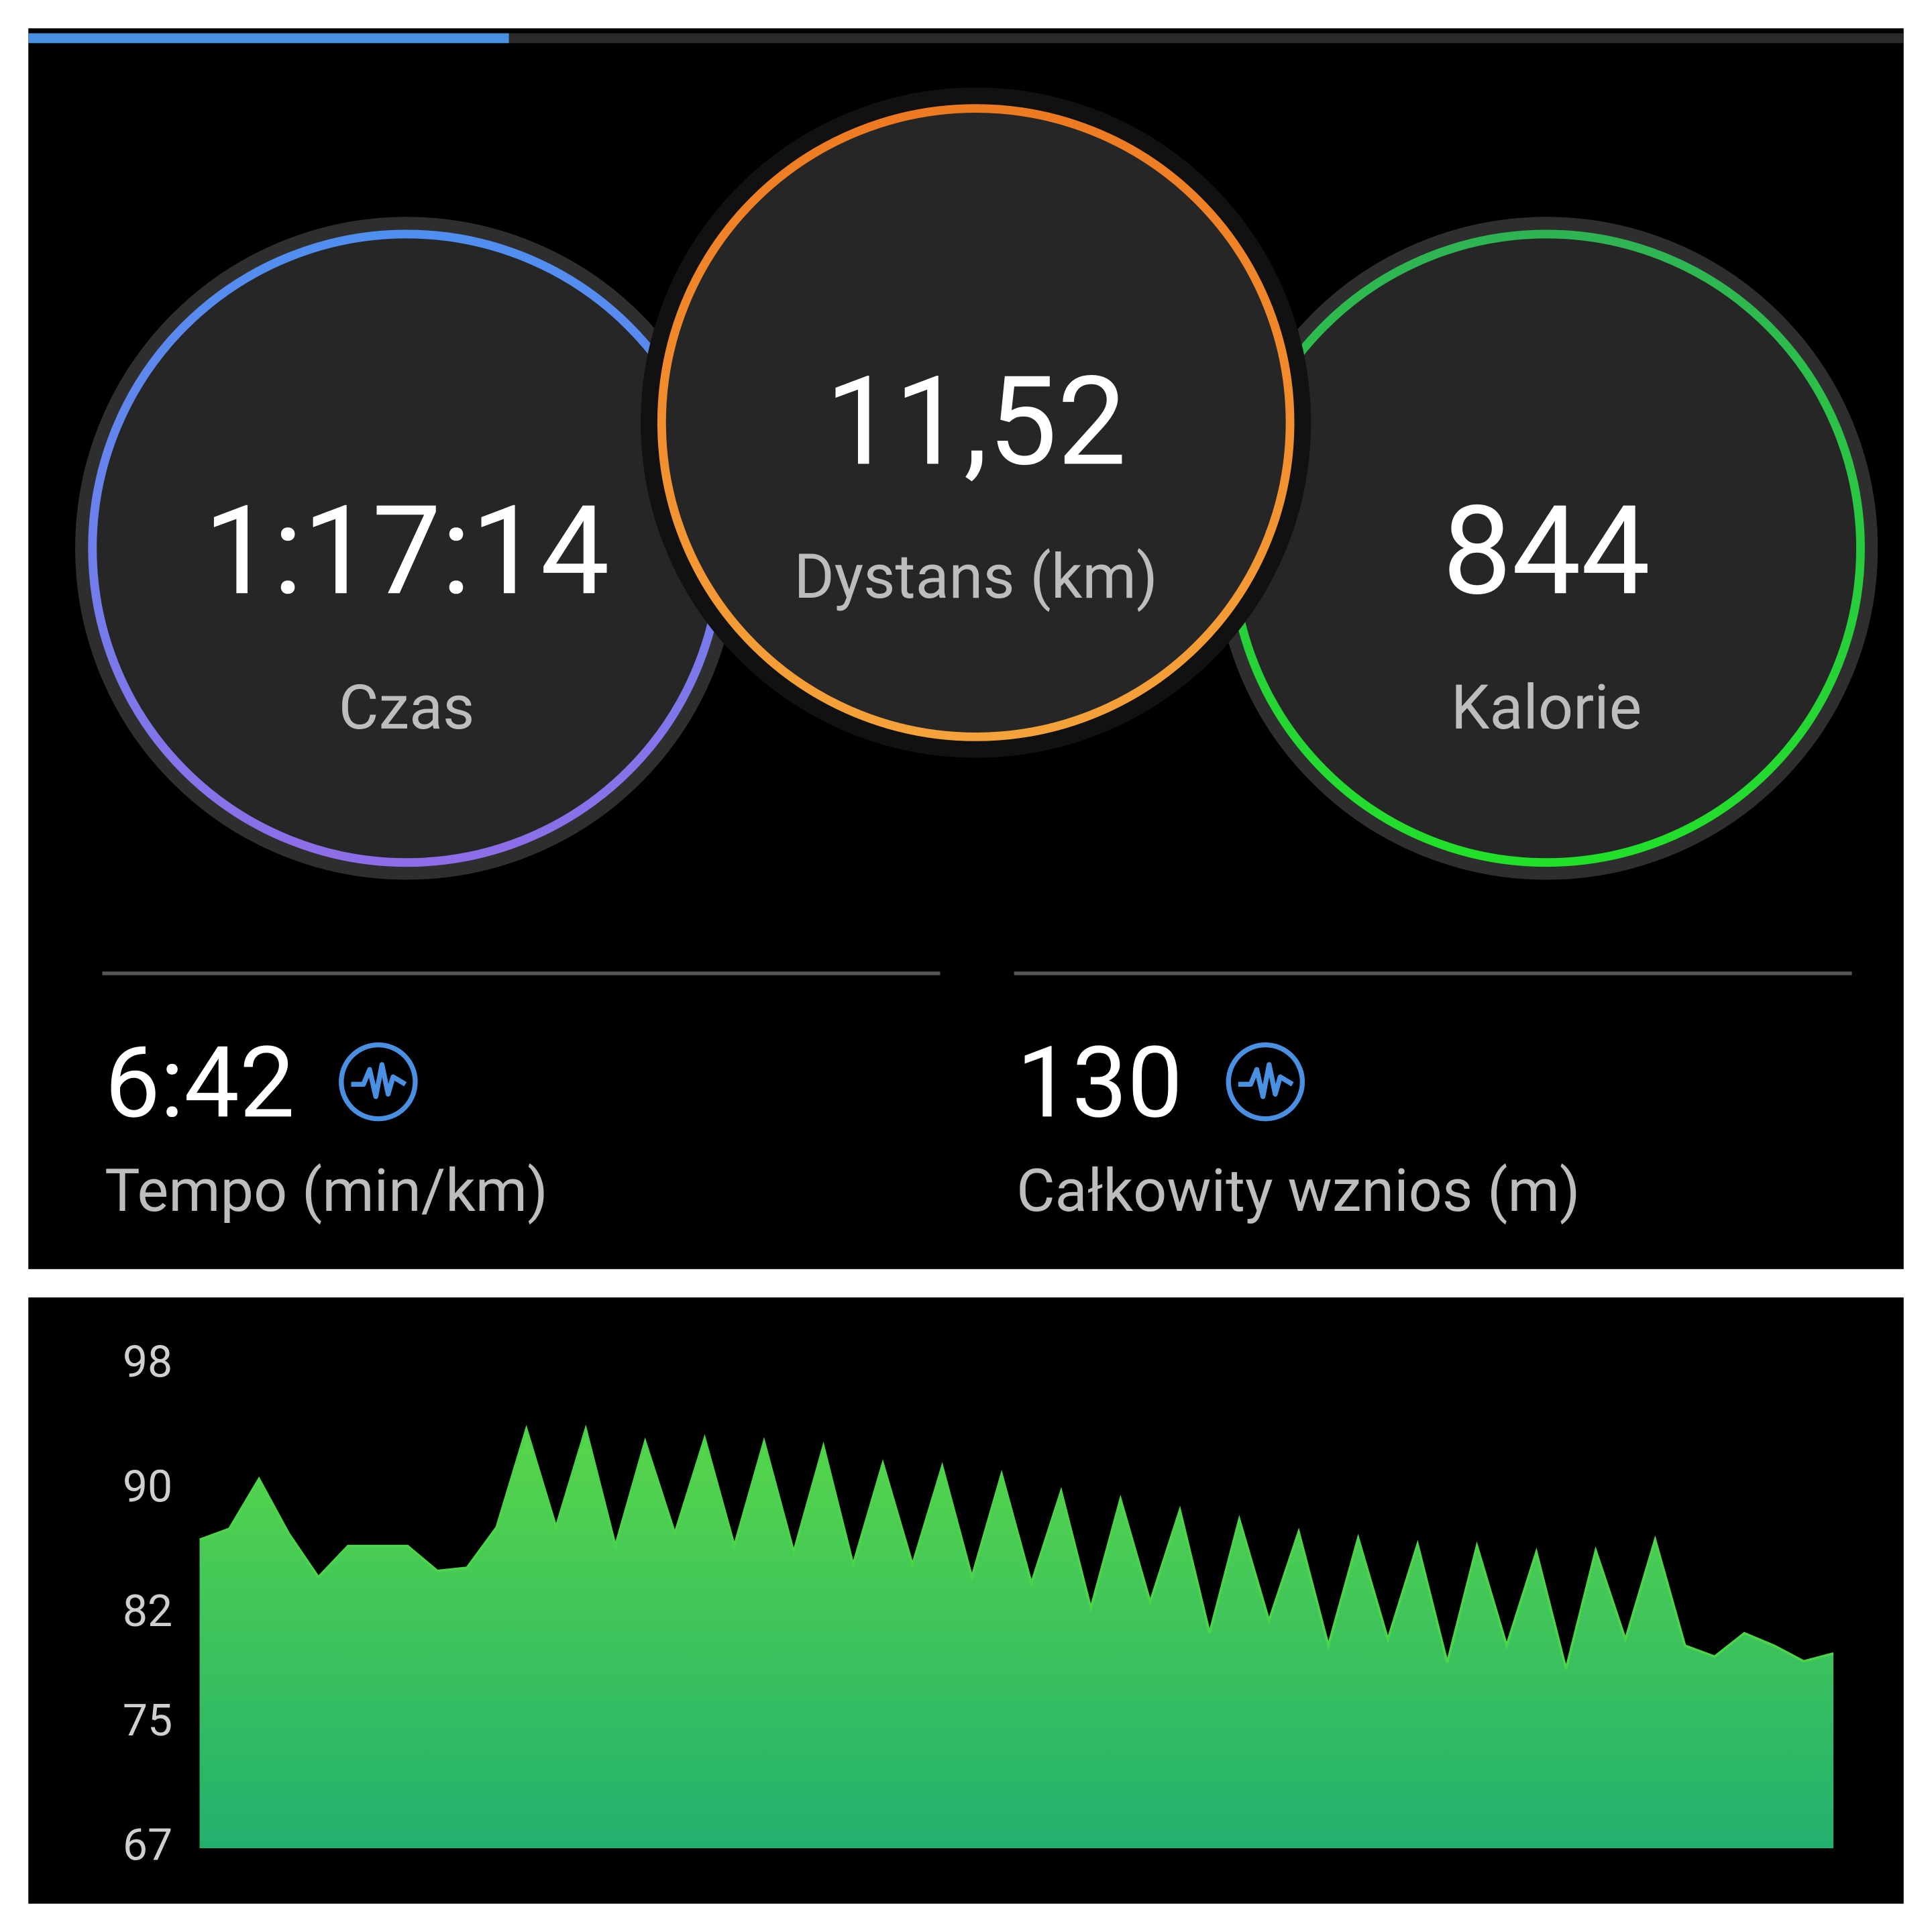 Image resolution: width=1932 pixels, height=1932 pixels. What do you see at coordinates (407, 551) in the screenshot?
I see `stat-value: 1:17:14` at bounding box center [407, 551].